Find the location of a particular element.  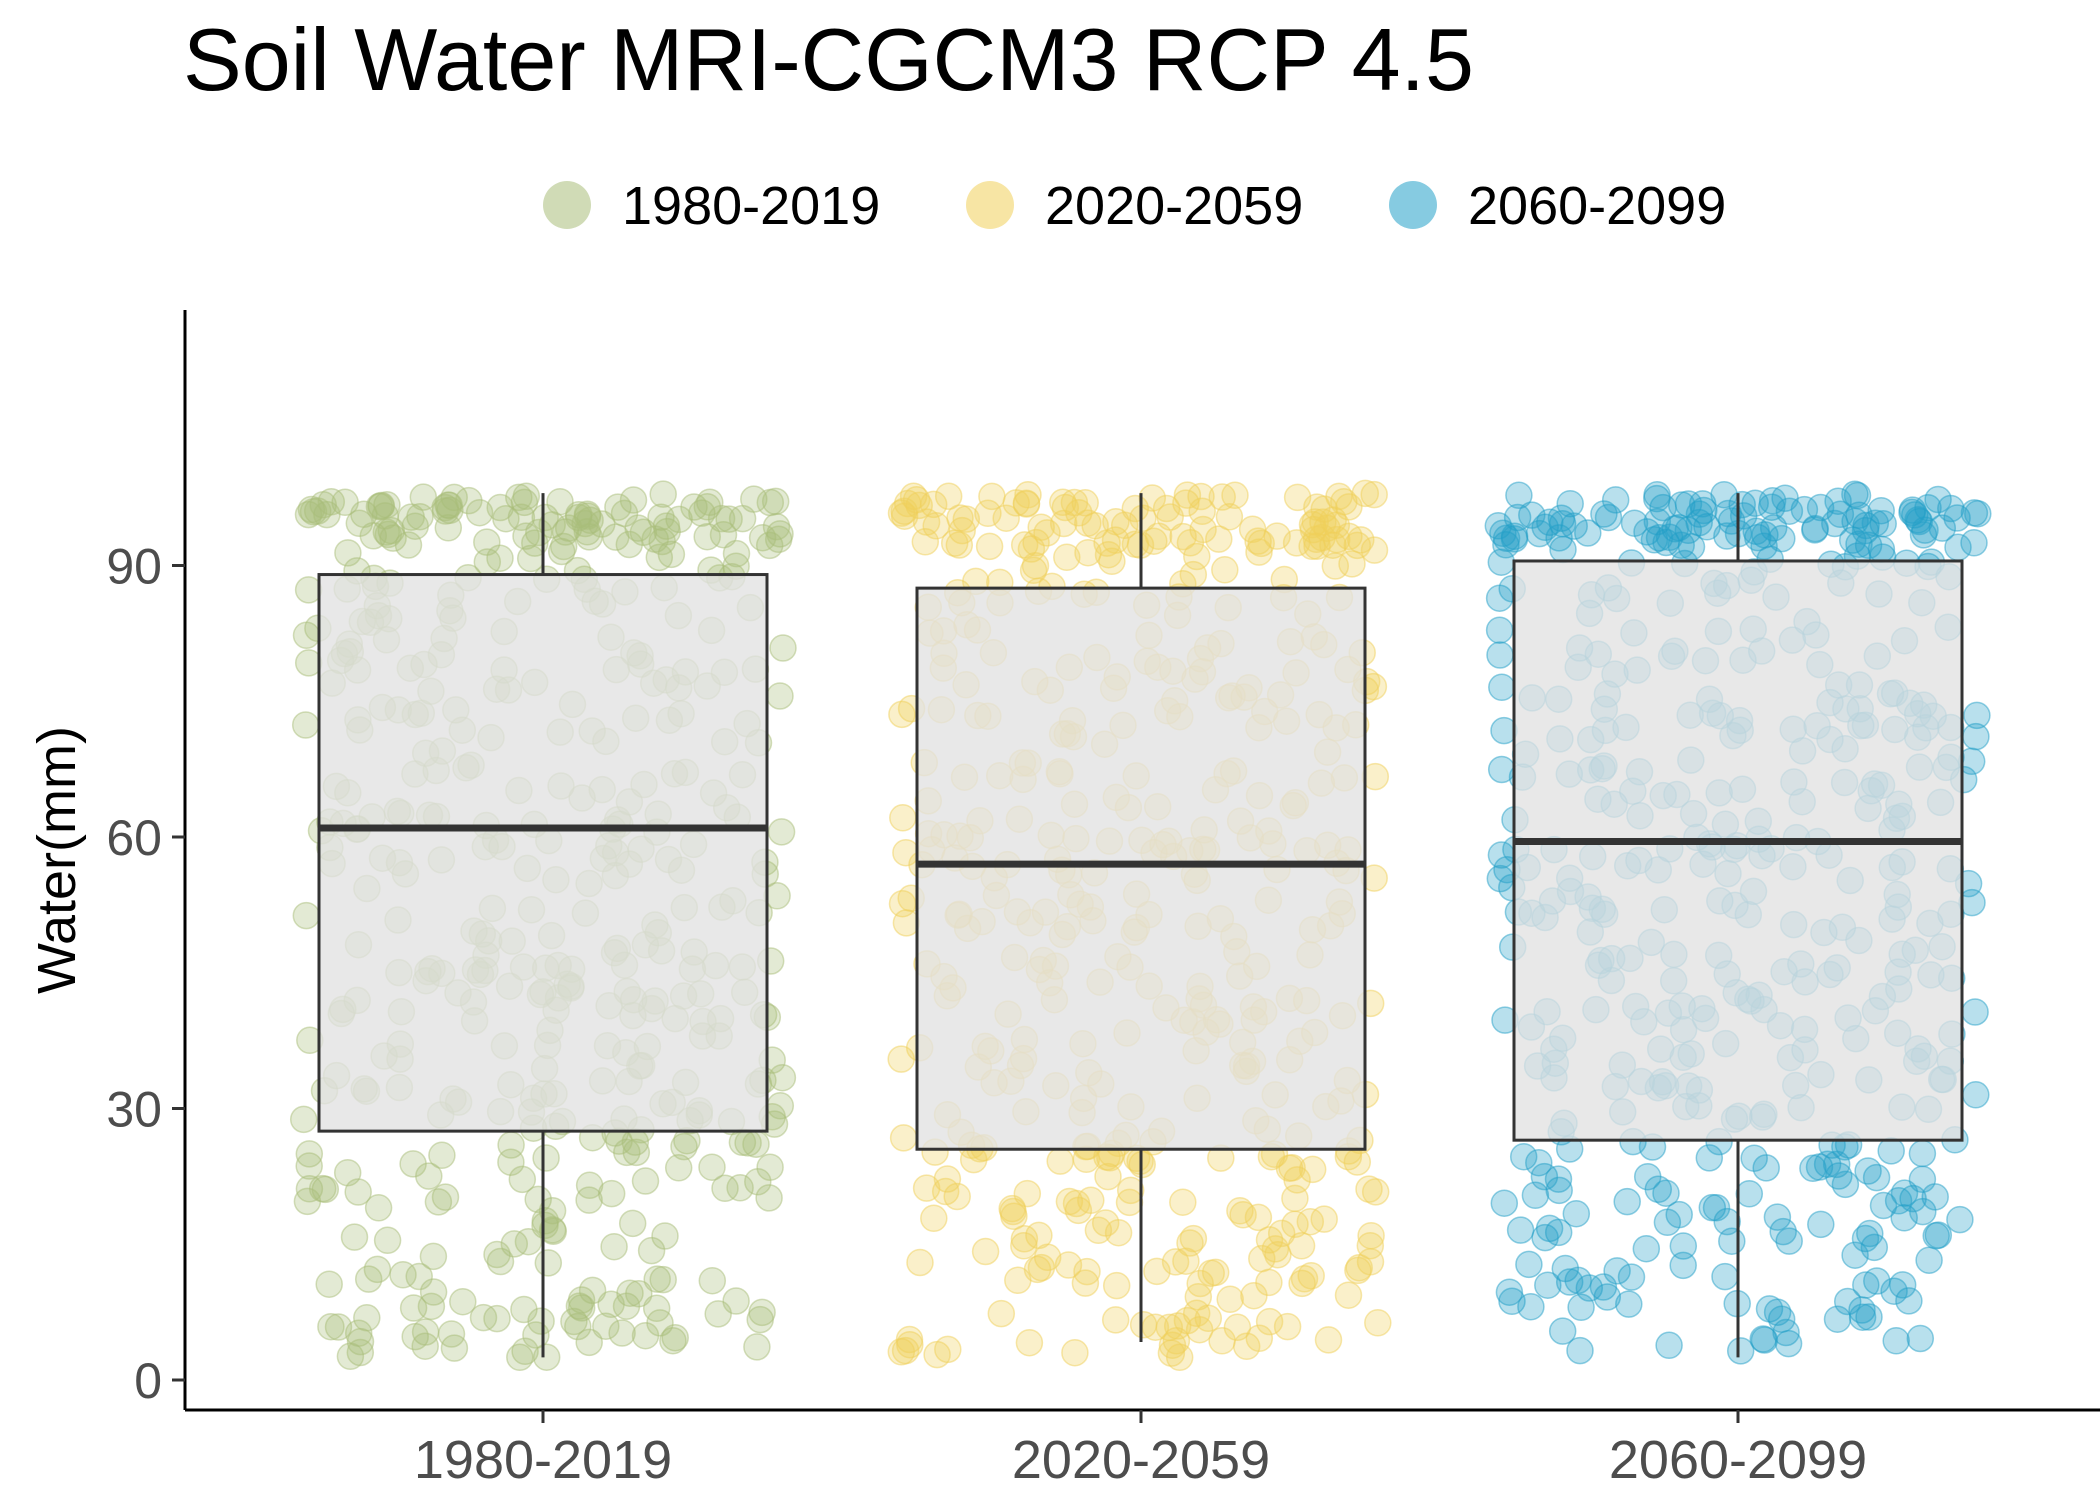

legend: 1980-2019 2020-2059 2060-2099 is located at coordinates (1134, 206).